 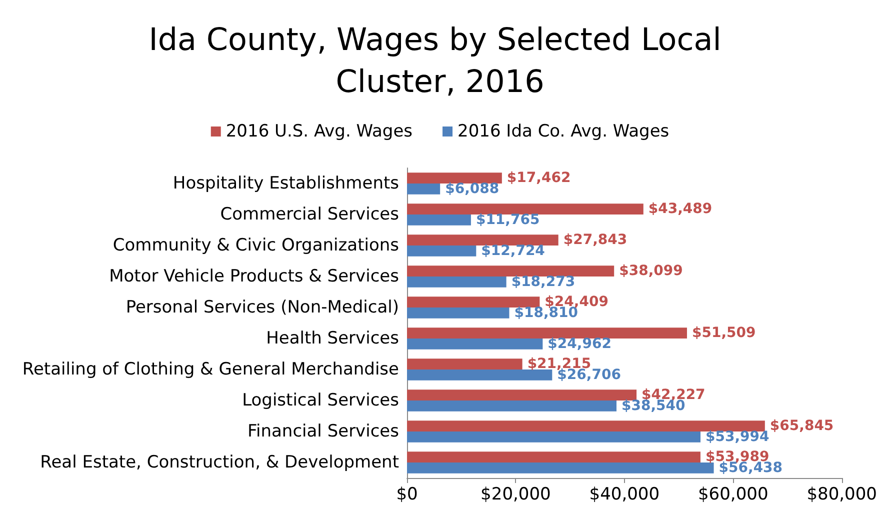 What do you see at coordinates (802, 426) in the screenshot?
I see `data-label: $65,845` at bounding box center [802, 426].